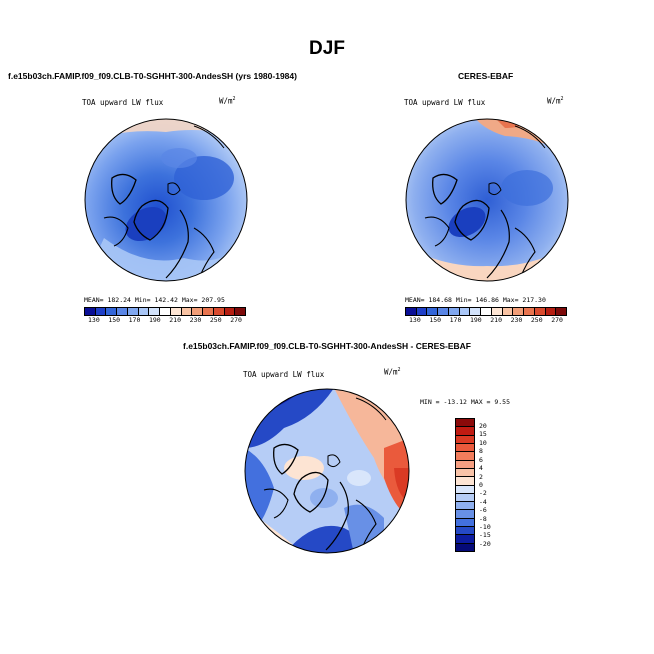 The image size is (654, 654). I want to click on model-colorbar-tick: 150, so click(114, 320).